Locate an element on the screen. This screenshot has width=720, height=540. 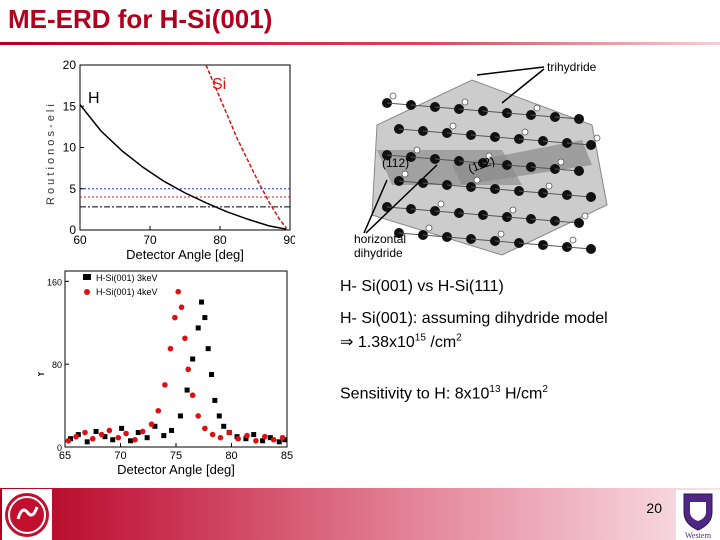
chart1-xtick-label: 90 is located at coordinates (289, 240).